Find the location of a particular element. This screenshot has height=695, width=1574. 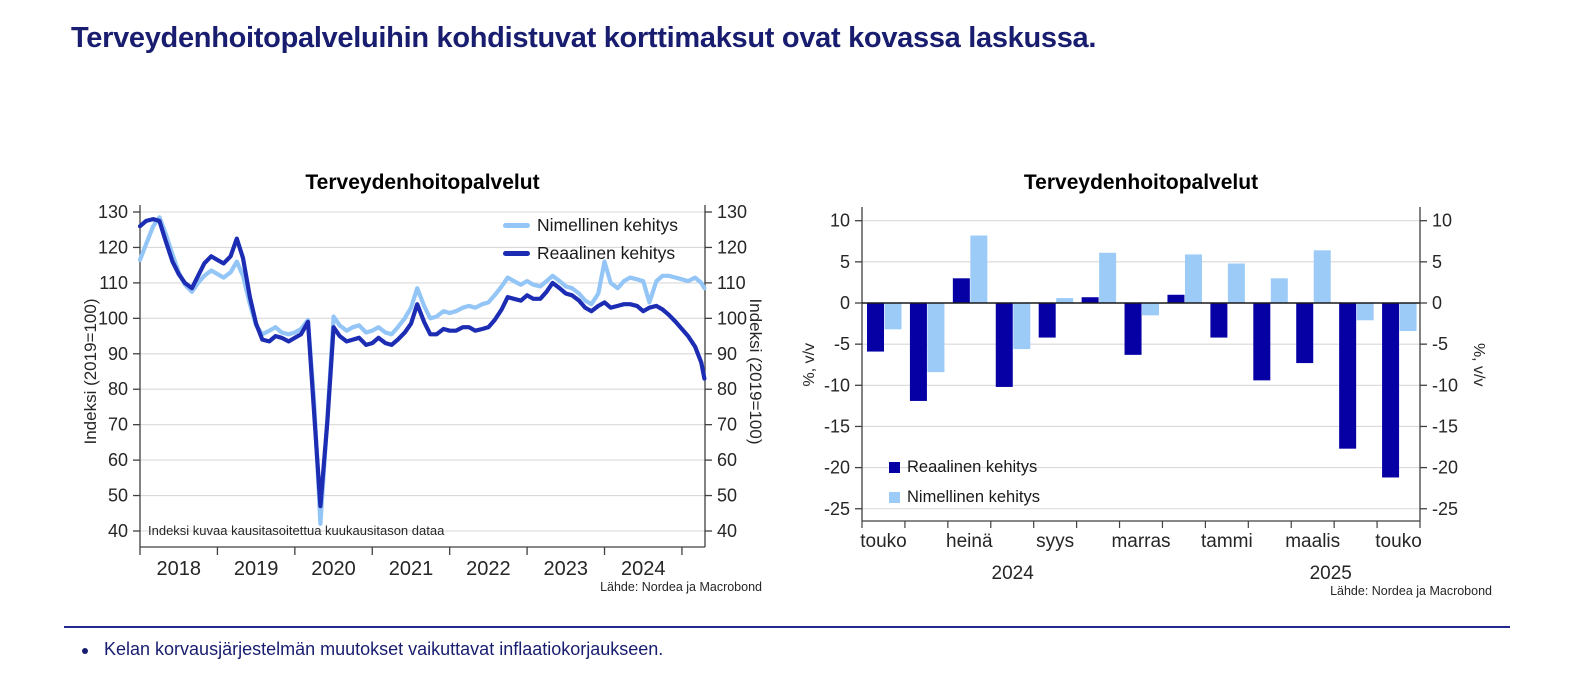

y-tick-label-right: 80 is located at coordinates (727, 389).